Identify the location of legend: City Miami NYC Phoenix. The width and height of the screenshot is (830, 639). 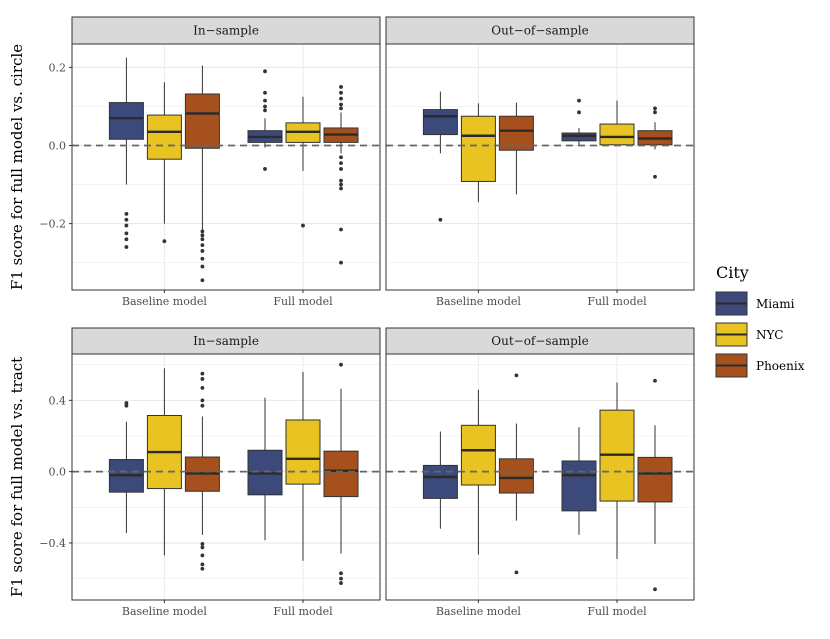
(760, 320).